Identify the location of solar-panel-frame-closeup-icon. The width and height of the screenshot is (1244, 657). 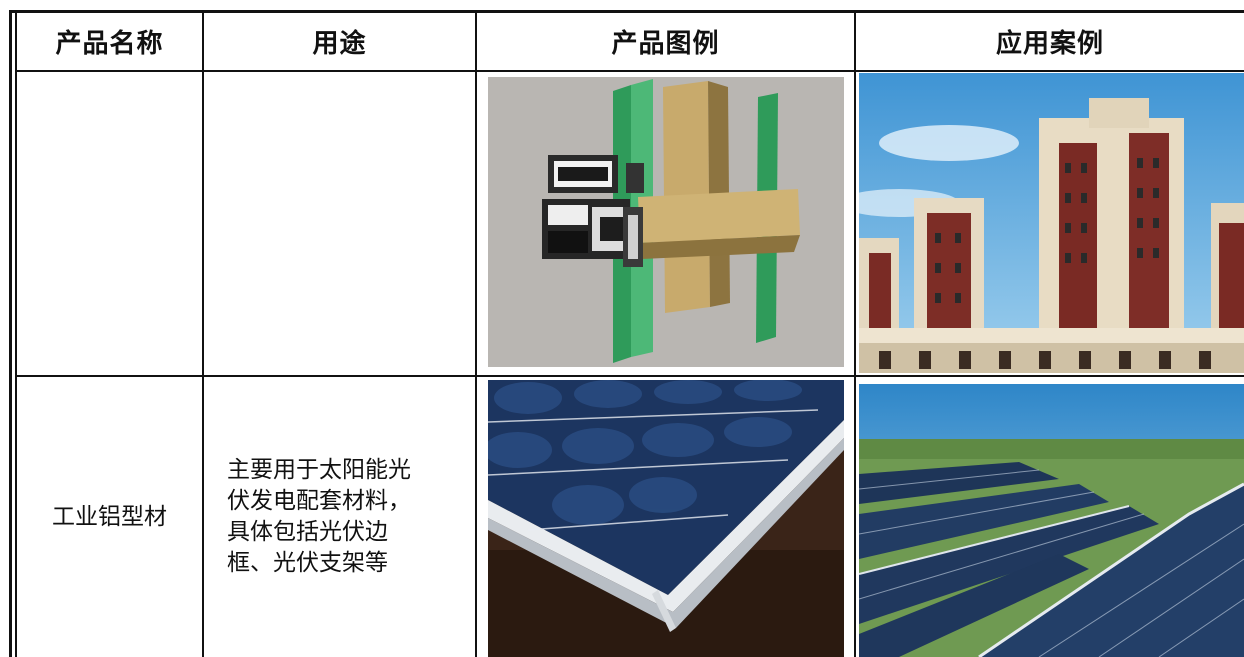
(666, 518).